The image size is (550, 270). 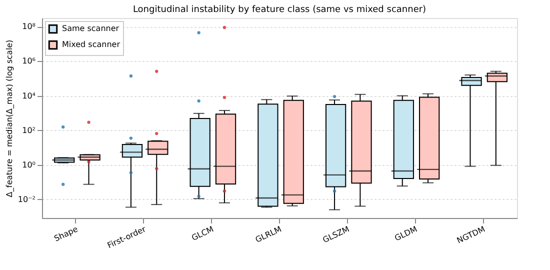 I want to click on y-axis-title: Δ_feature = median(Δ_max) (log scale), so click(x=9, y=119).